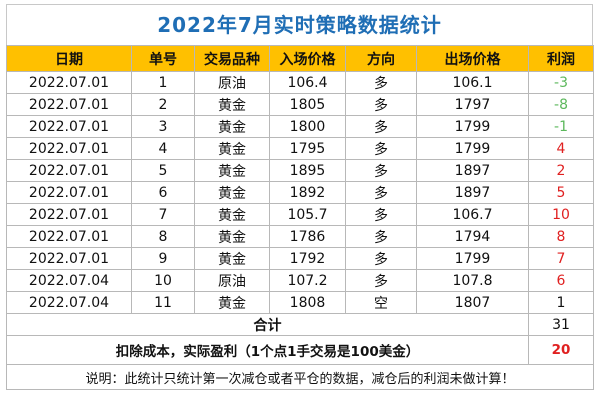  Describe the element at coordinates (163, 258) in the screenshot. I see `cell-order-no: 9` at that location.